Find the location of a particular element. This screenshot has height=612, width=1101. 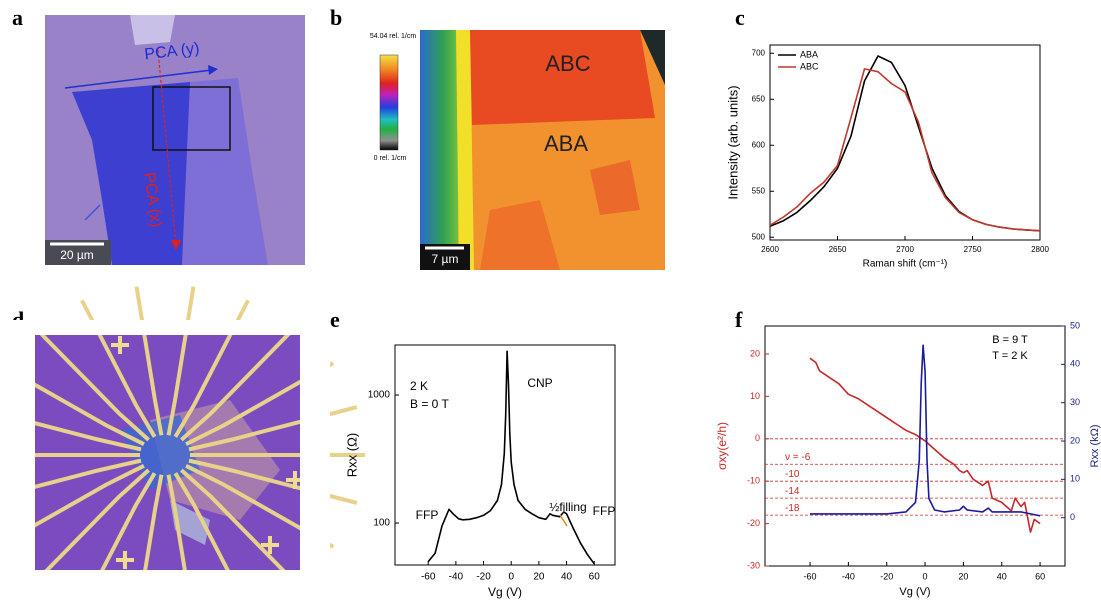

scale-bar-label: 7 µm is located at coordinates (445, 259).